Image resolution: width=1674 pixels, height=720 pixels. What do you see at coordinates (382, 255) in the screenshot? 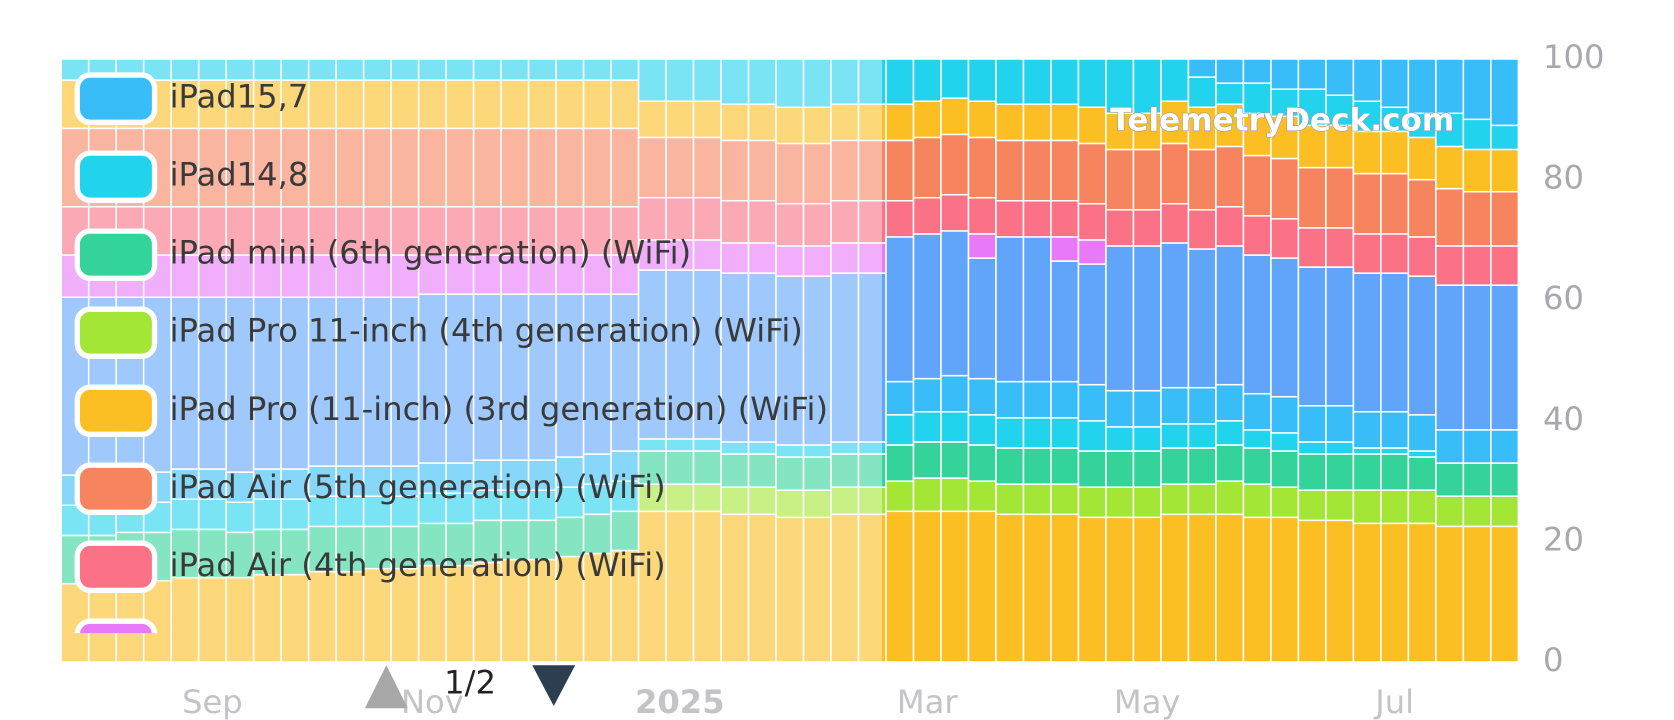
I see `legend-item: iPad mini (6th generation) (WiFi)` at bounding box center [382, 255].